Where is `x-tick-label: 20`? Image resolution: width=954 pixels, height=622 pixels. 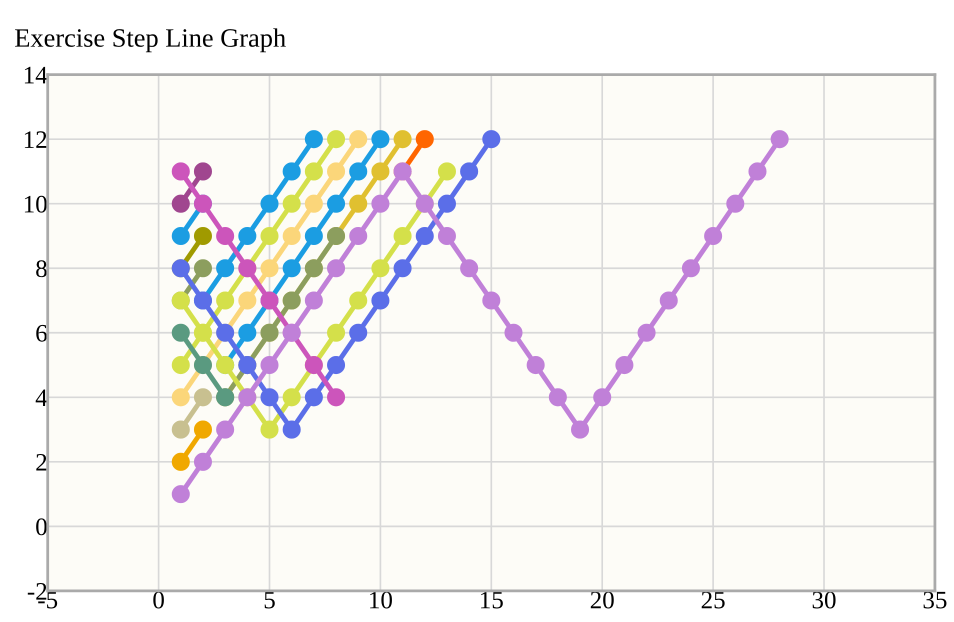 x-tick-label: 20 is located at coordinates (602, 600).